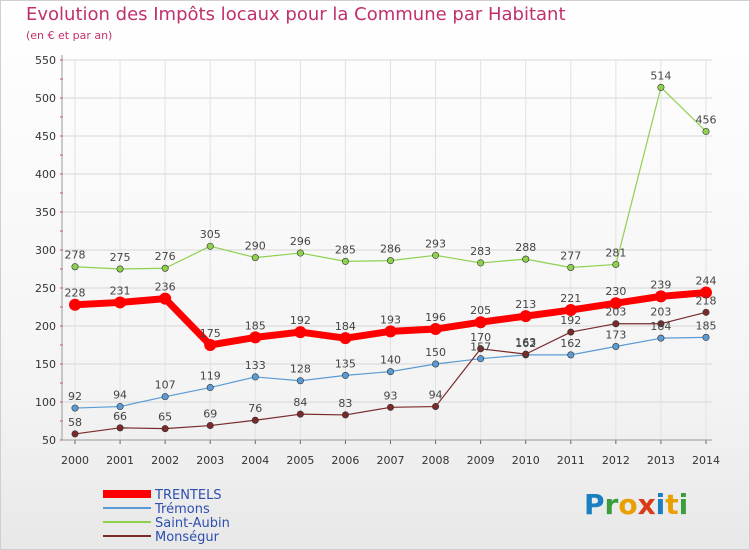 The width and height of the screenshot is (750, 550). Describe the element at coordinates (706, 281) in the screenshot. I see `data-label: 244` at that location.